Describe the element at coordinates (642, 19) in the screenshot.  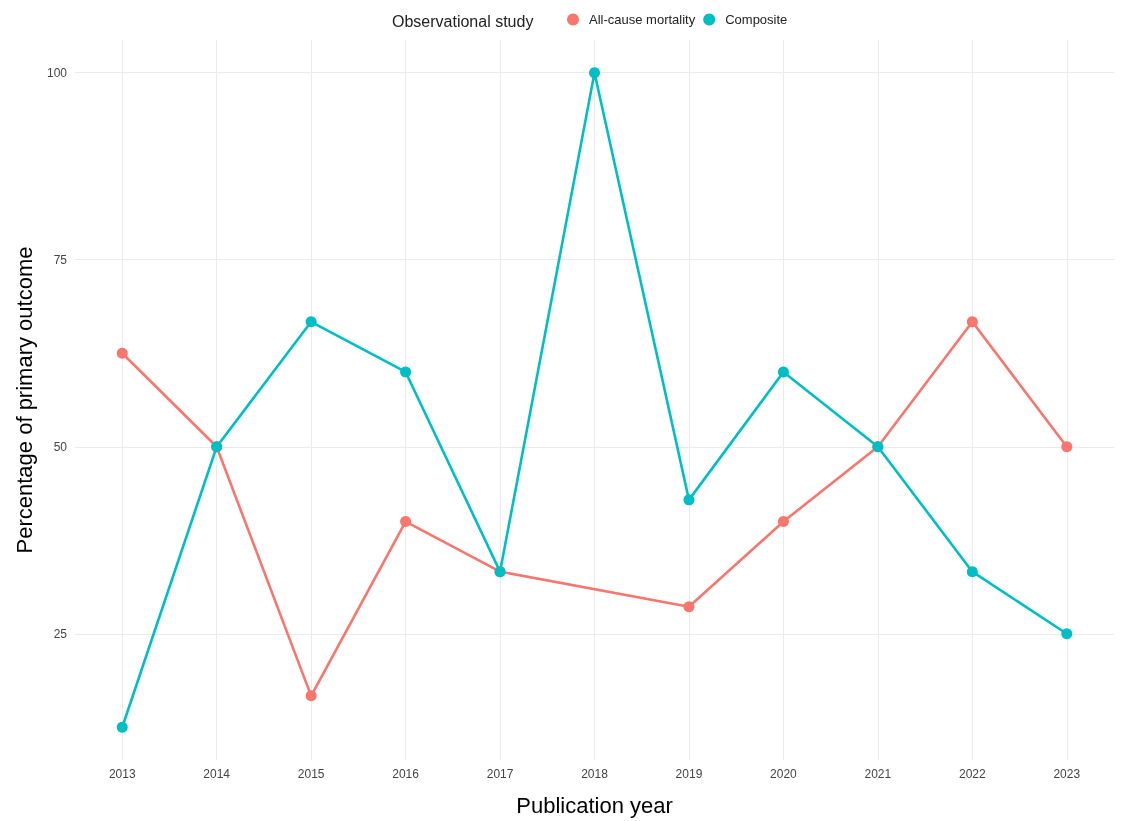
I see `legend-label: All-cause mortality` at that location.